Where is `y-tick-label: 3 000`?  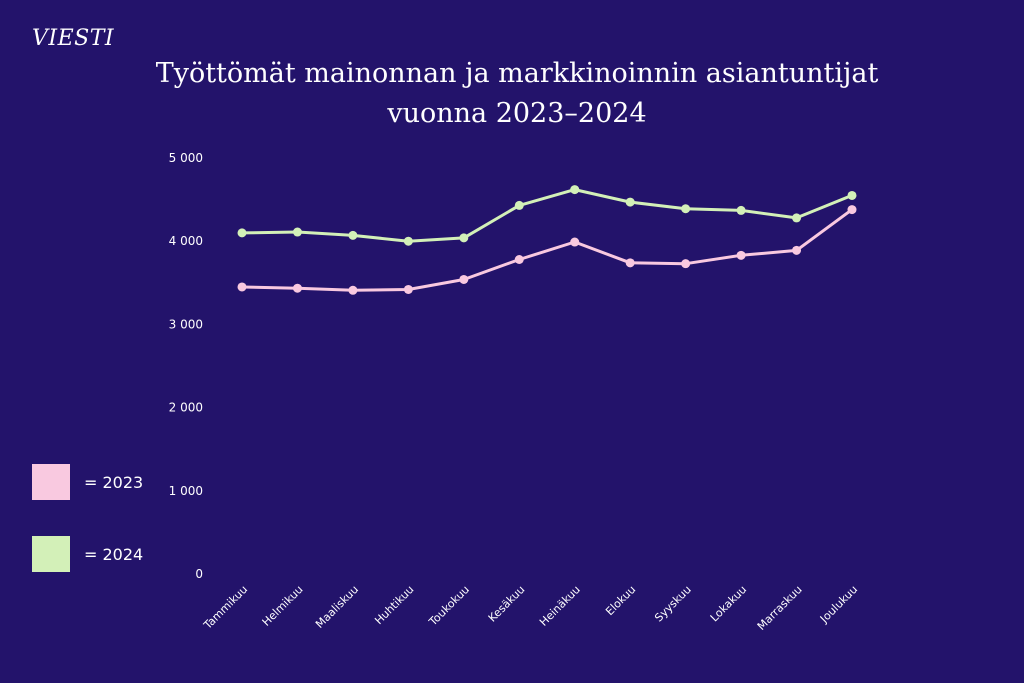 y-tick-label: 3 000 is located at coordinates (186, 324).